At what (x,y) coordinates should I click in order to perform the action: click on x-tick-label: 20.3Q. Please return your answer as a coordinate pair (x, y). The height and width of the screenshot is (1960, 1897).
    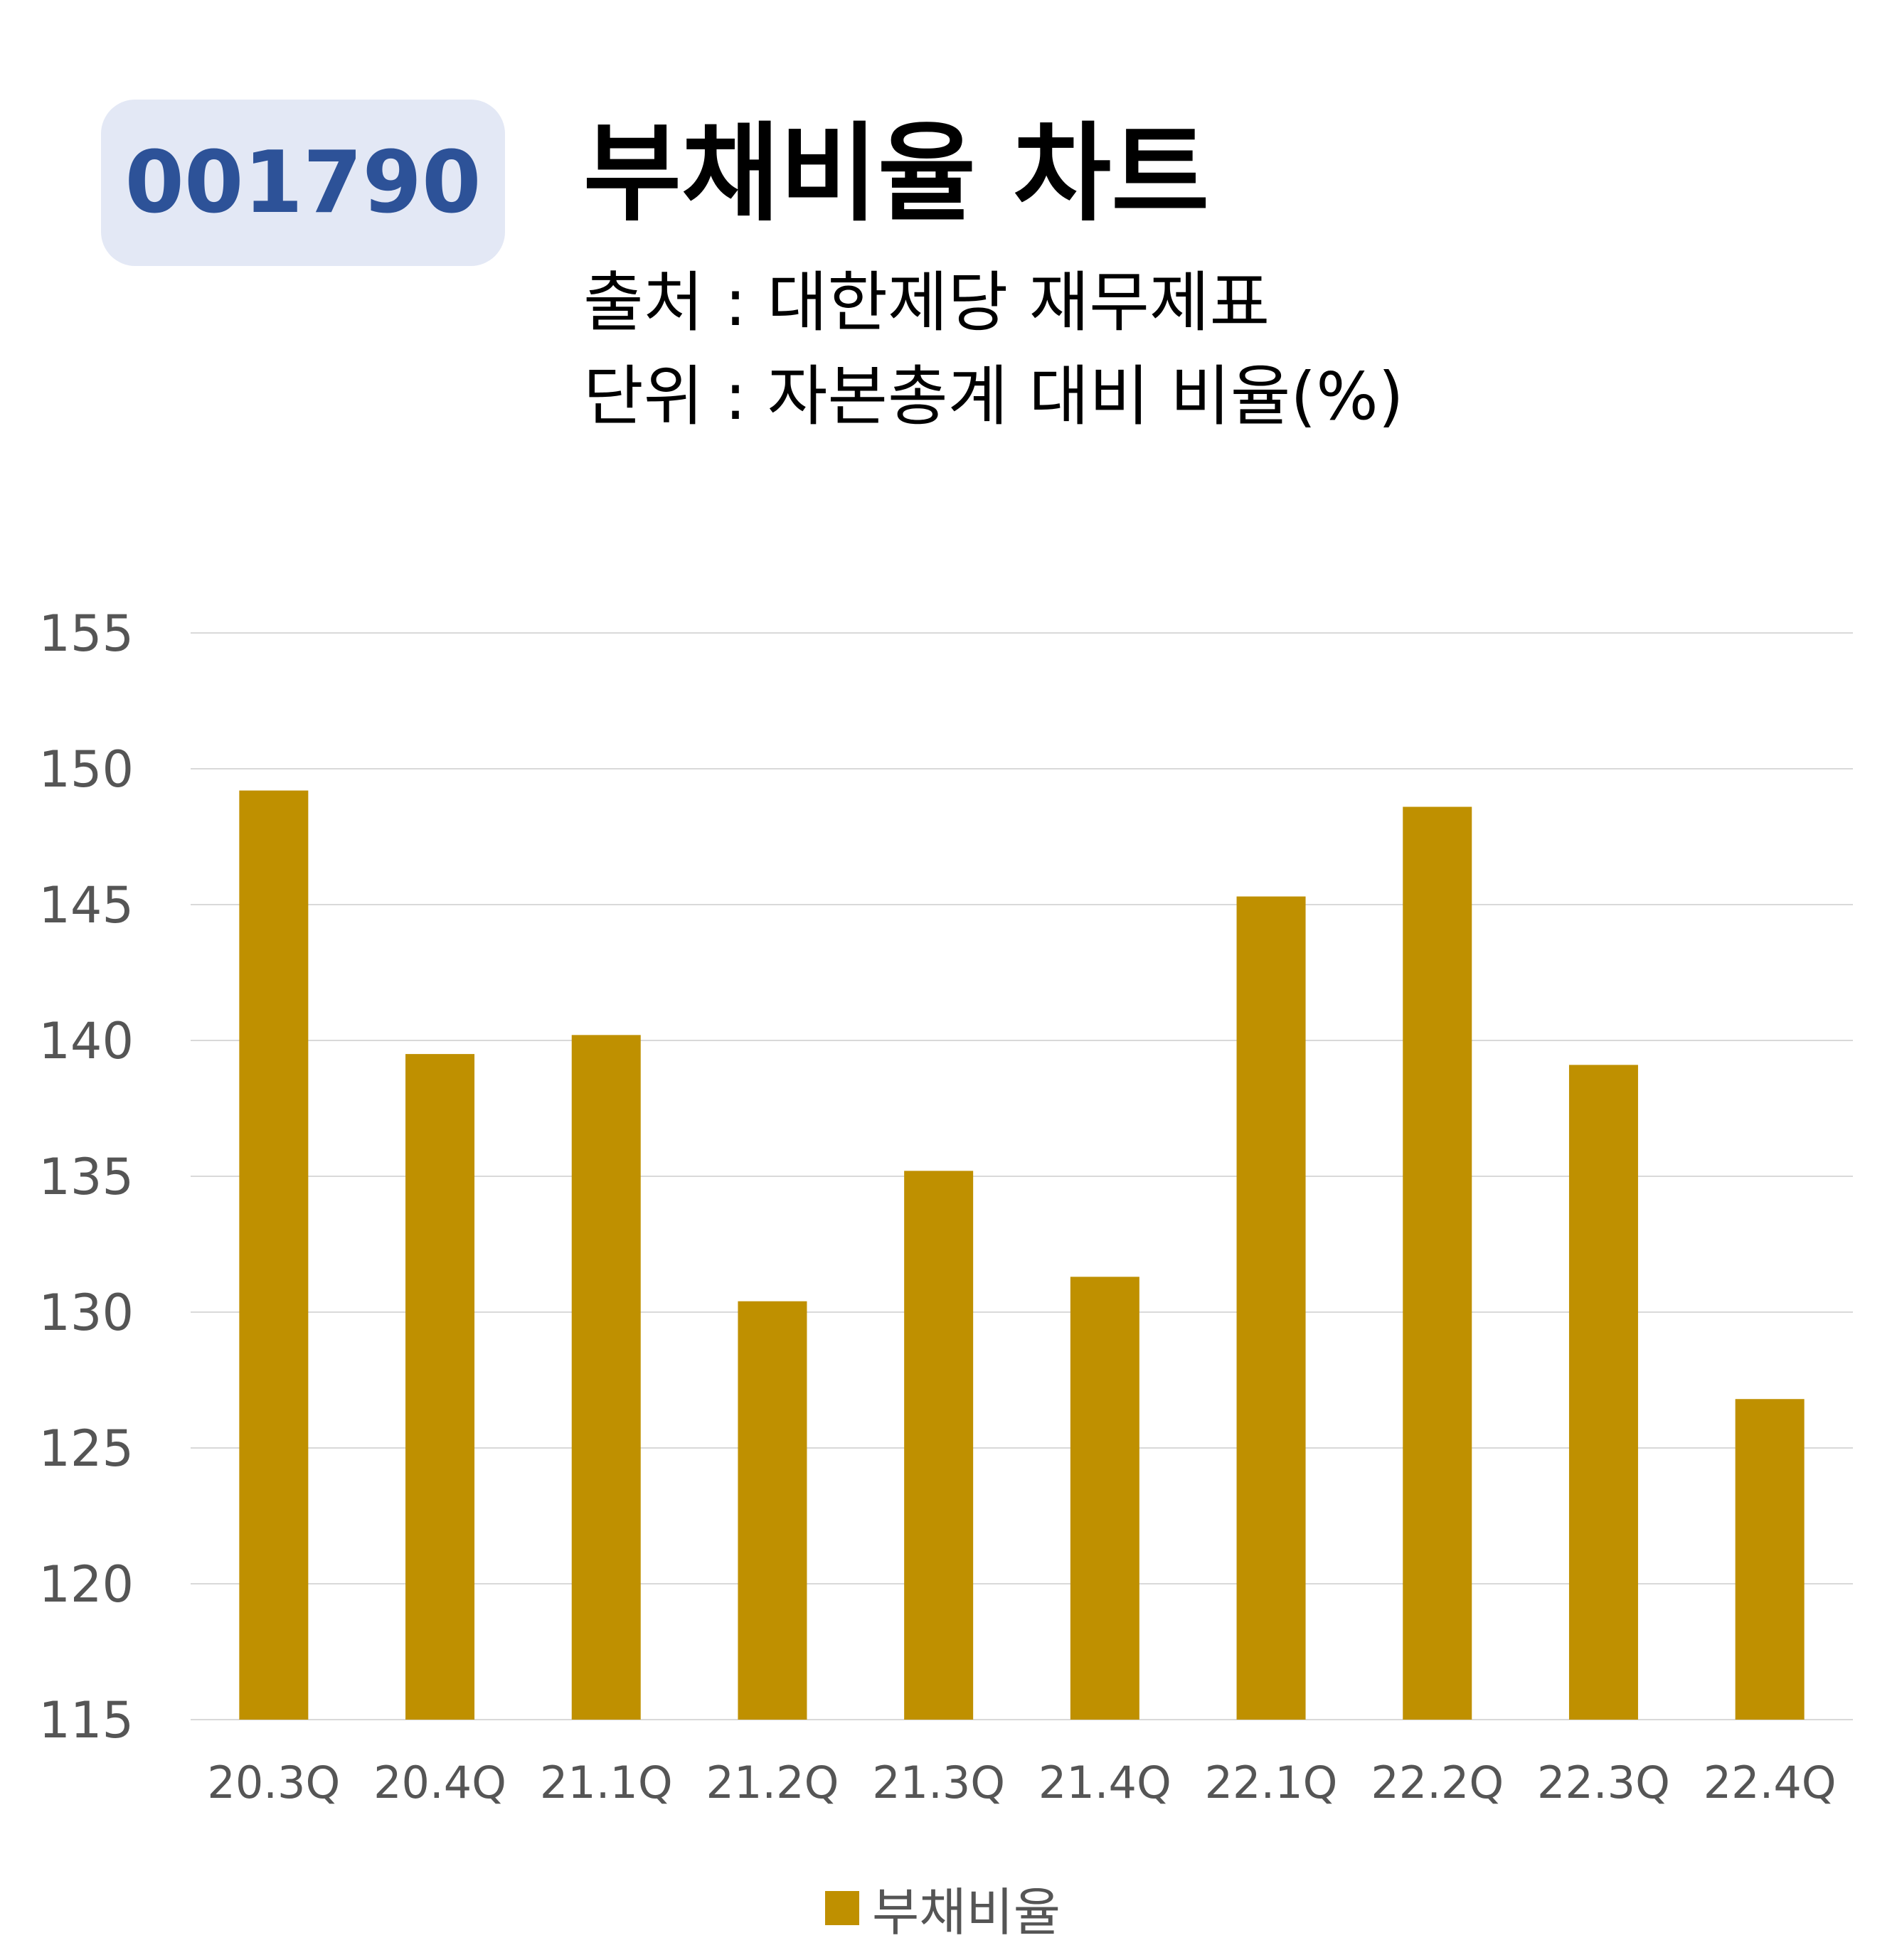
    Looking at the image, I should click on (273, 1783).